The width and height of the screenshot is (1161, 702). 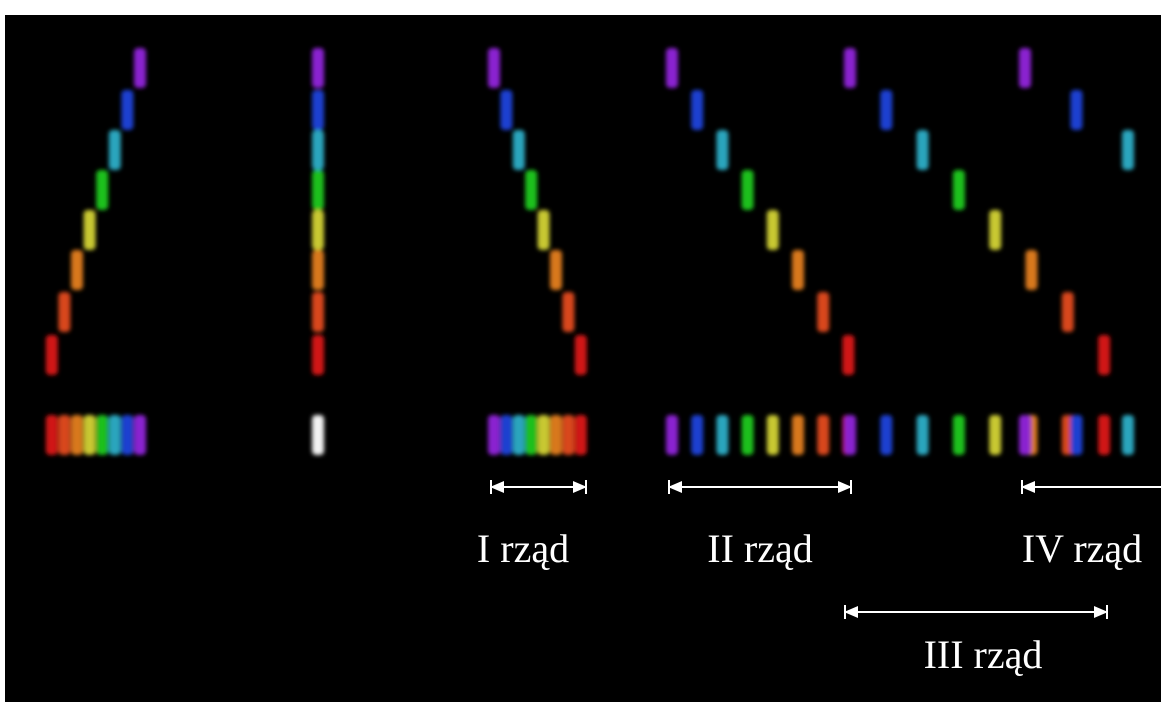 I want to click on order-arrows, so click(x=825, y=549).